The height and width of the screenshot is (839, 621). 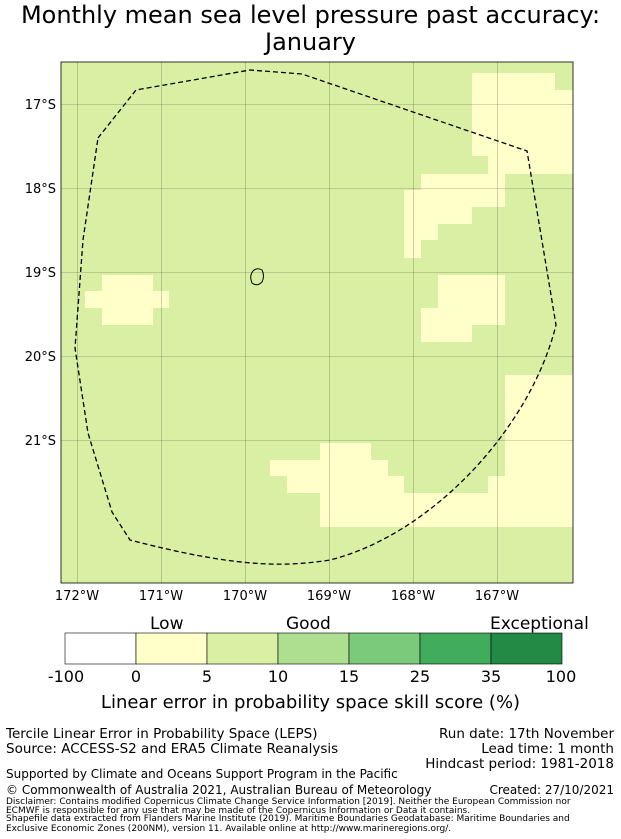 I want to click on lon-tick-label: 168°W, so click(x=413, y=596).